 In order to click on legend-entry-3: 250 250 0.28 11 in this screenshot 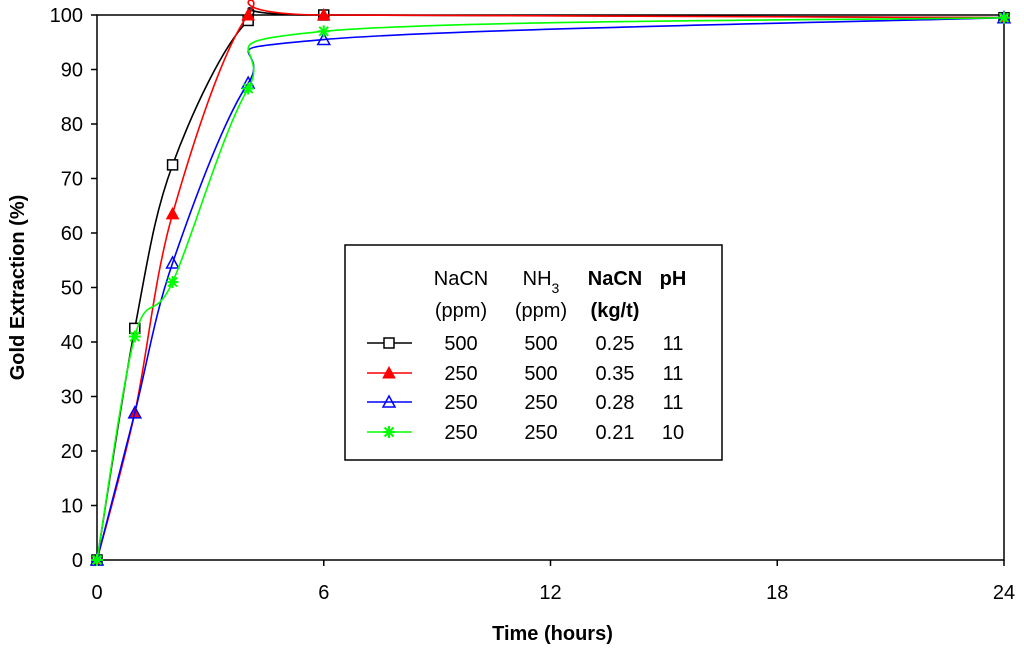, I will do `click(525, 403)`.